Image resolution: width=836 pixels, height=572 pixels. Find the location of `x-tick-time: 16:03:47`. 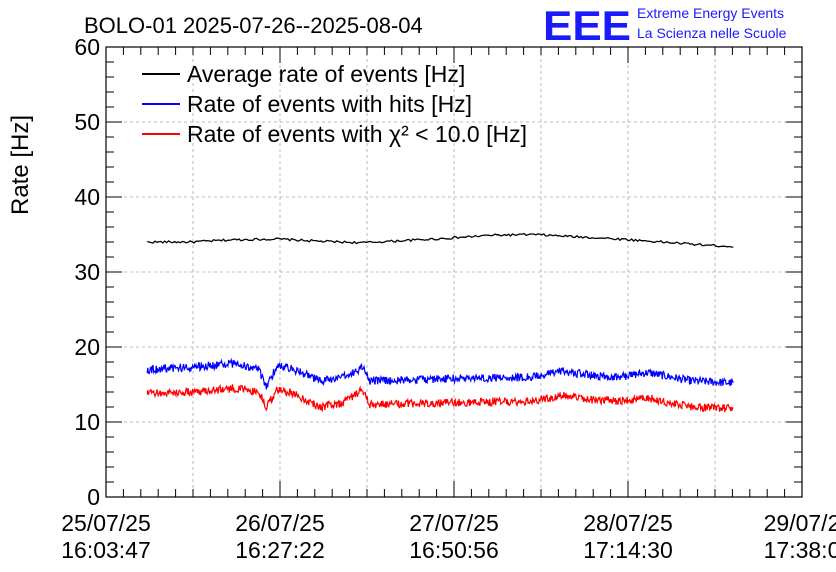

x-tick-time: 16:03:47 is located at coordinates (106, 550).